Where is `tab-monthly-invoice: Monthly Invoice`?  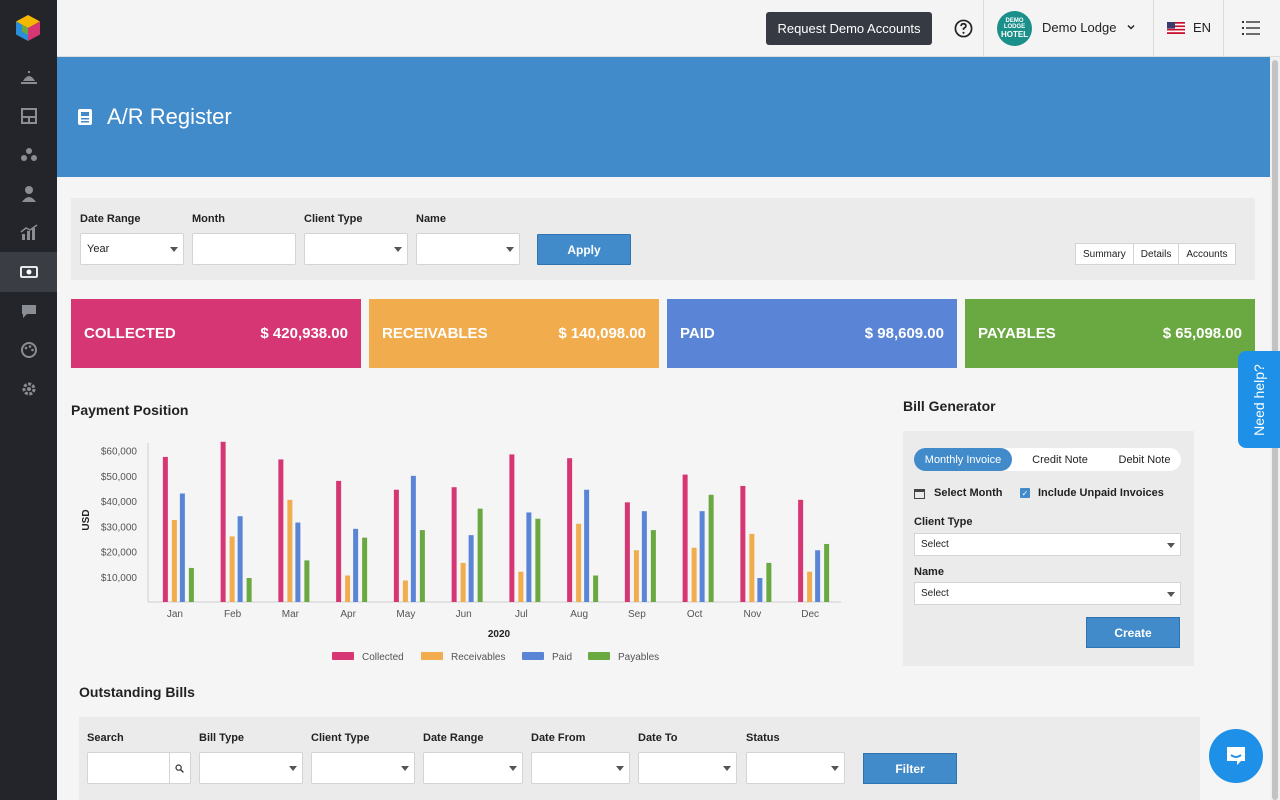
tab-monthly-invoice: Monthly Invoice is located at coordinates (963, 459).